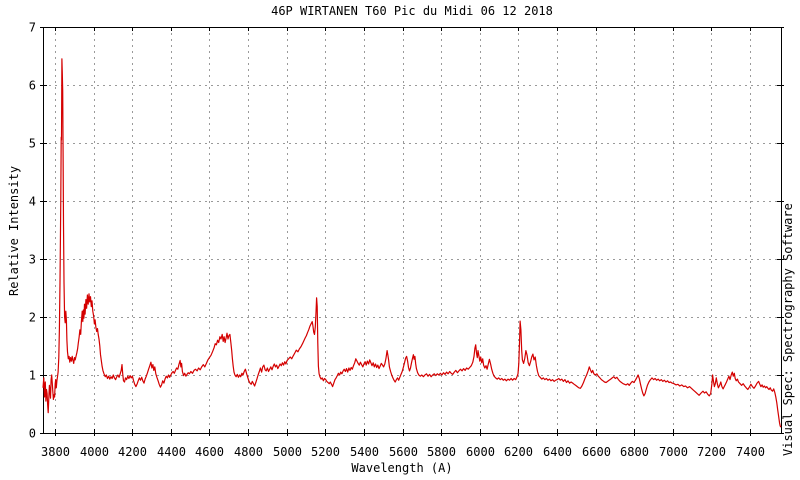  What do you see at coordinates (287, 452) in the screenshot?
I see `x-tick-label: 5000` at bounding box center [287, 452].